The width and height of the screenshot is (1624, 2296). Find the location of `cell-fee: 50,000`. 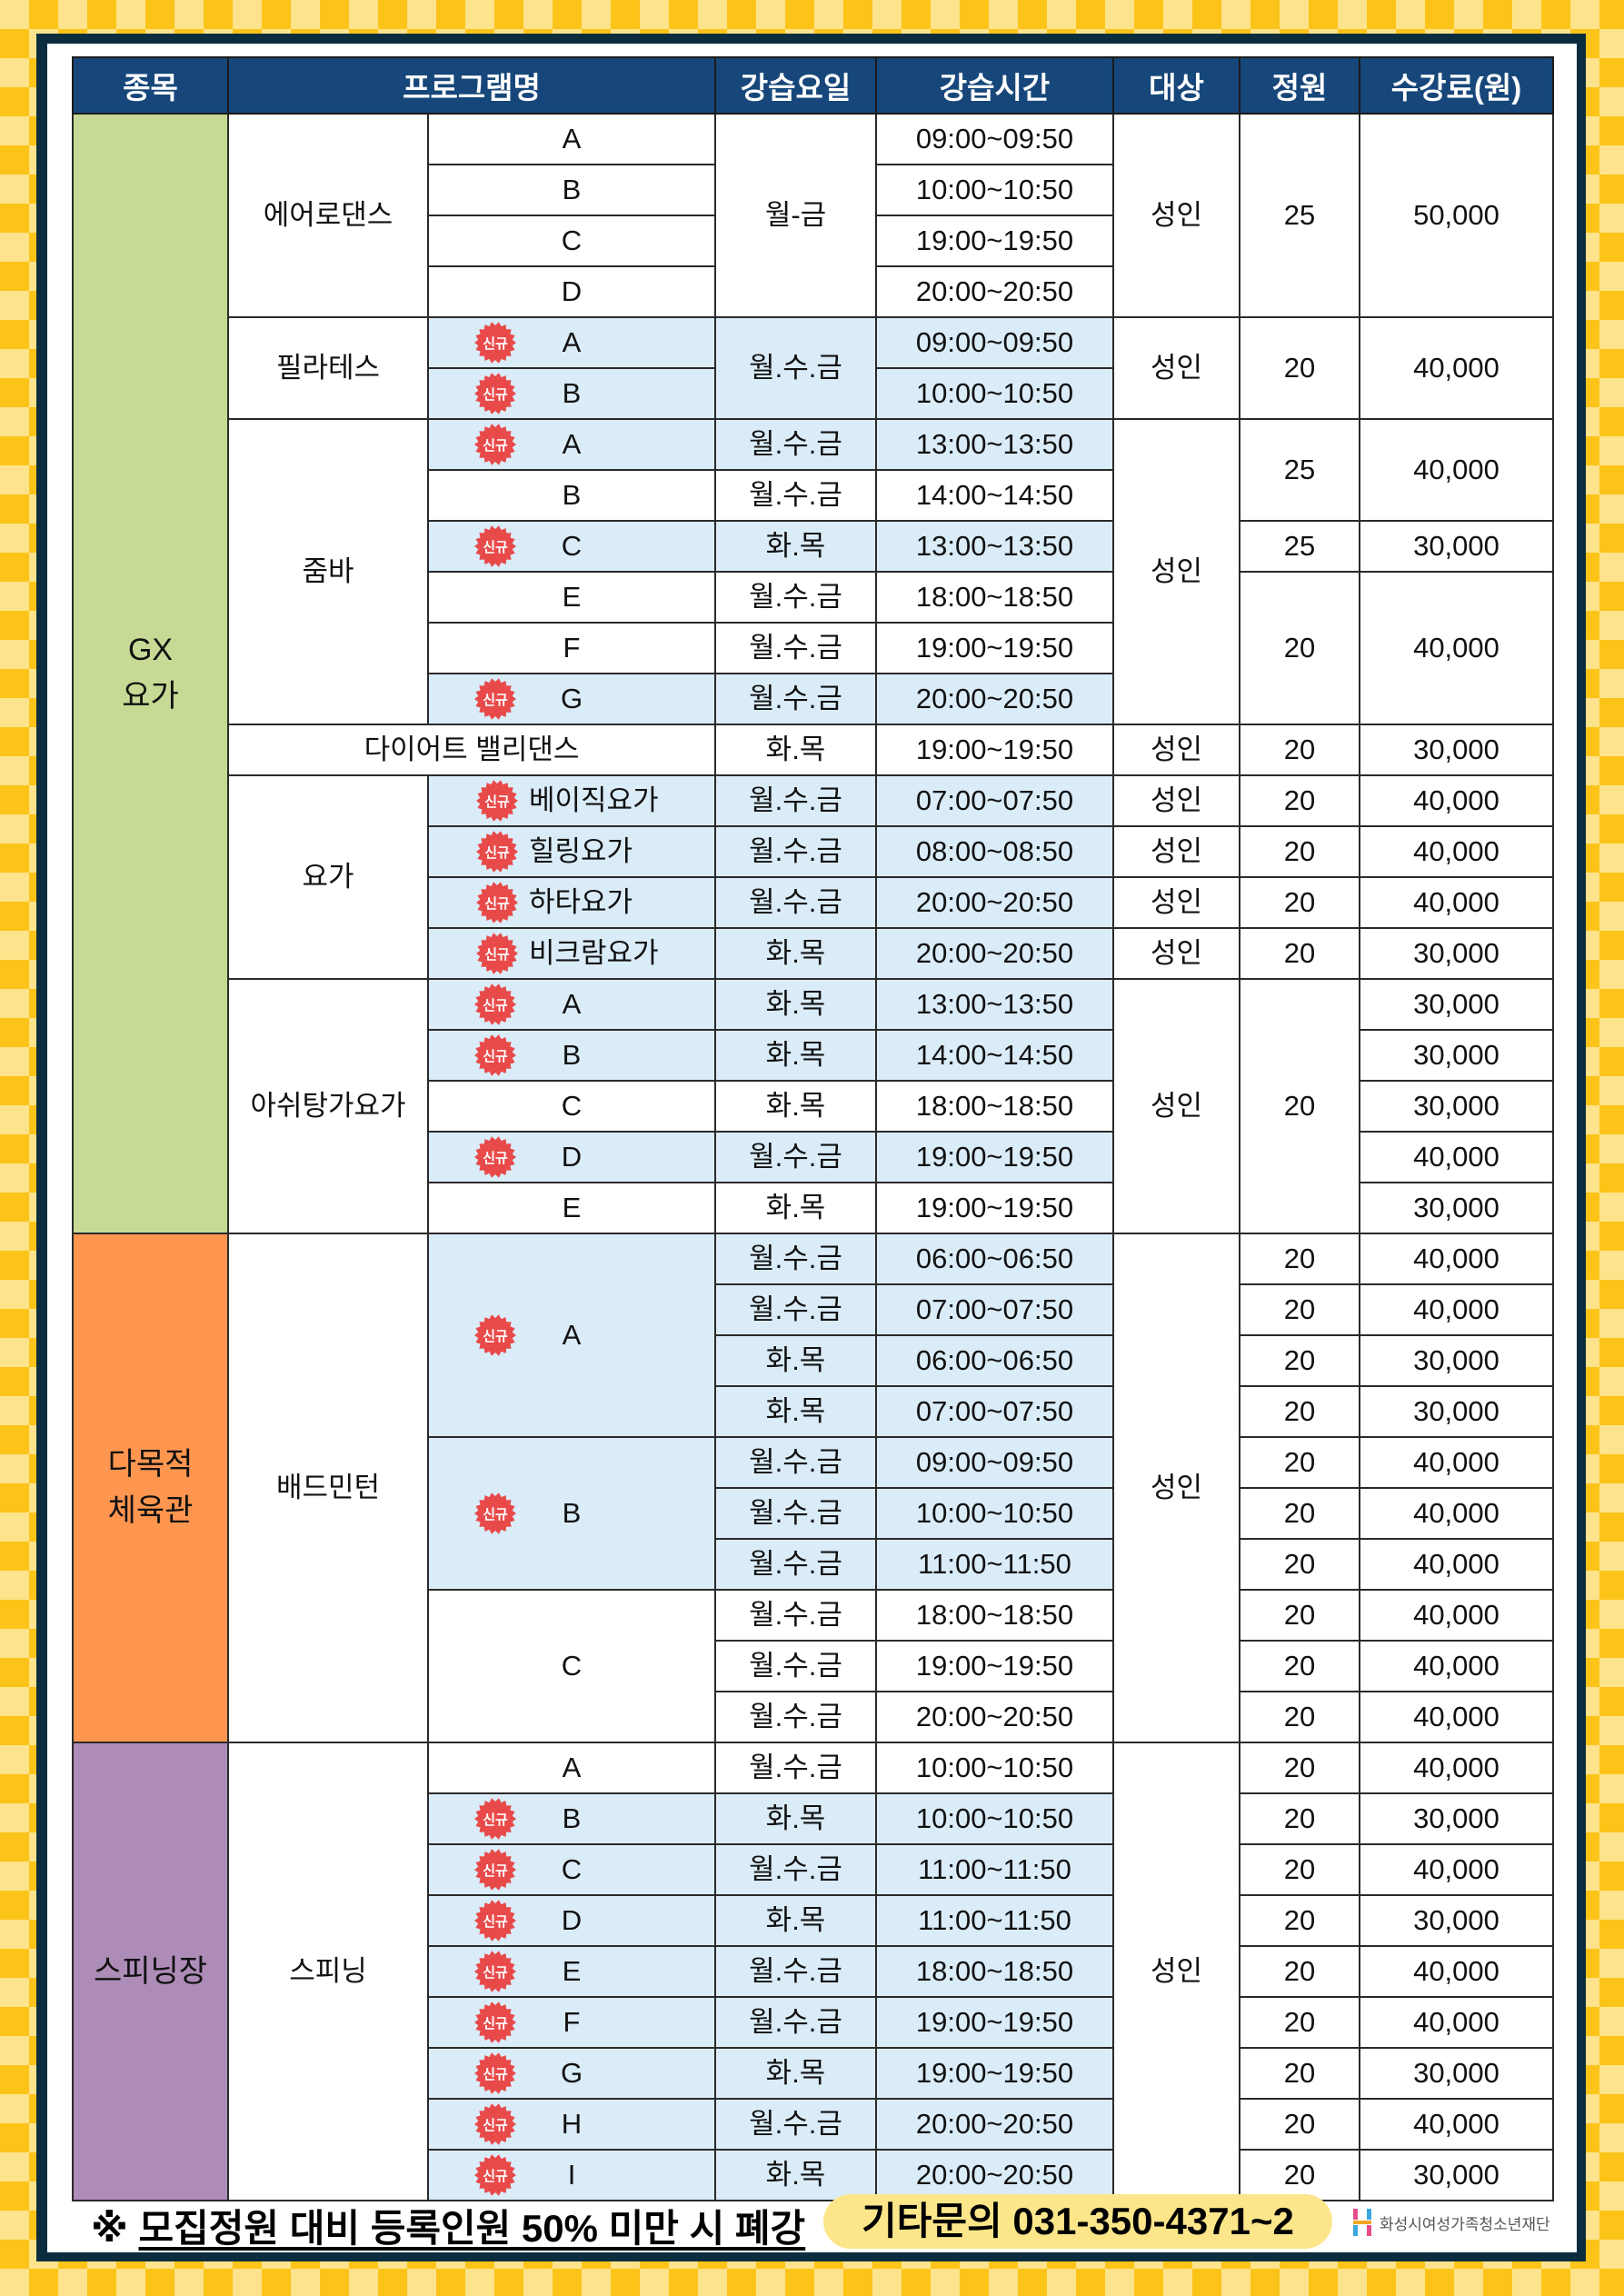

cell-fee: 50,000 is located at coordinates (1456, 215).